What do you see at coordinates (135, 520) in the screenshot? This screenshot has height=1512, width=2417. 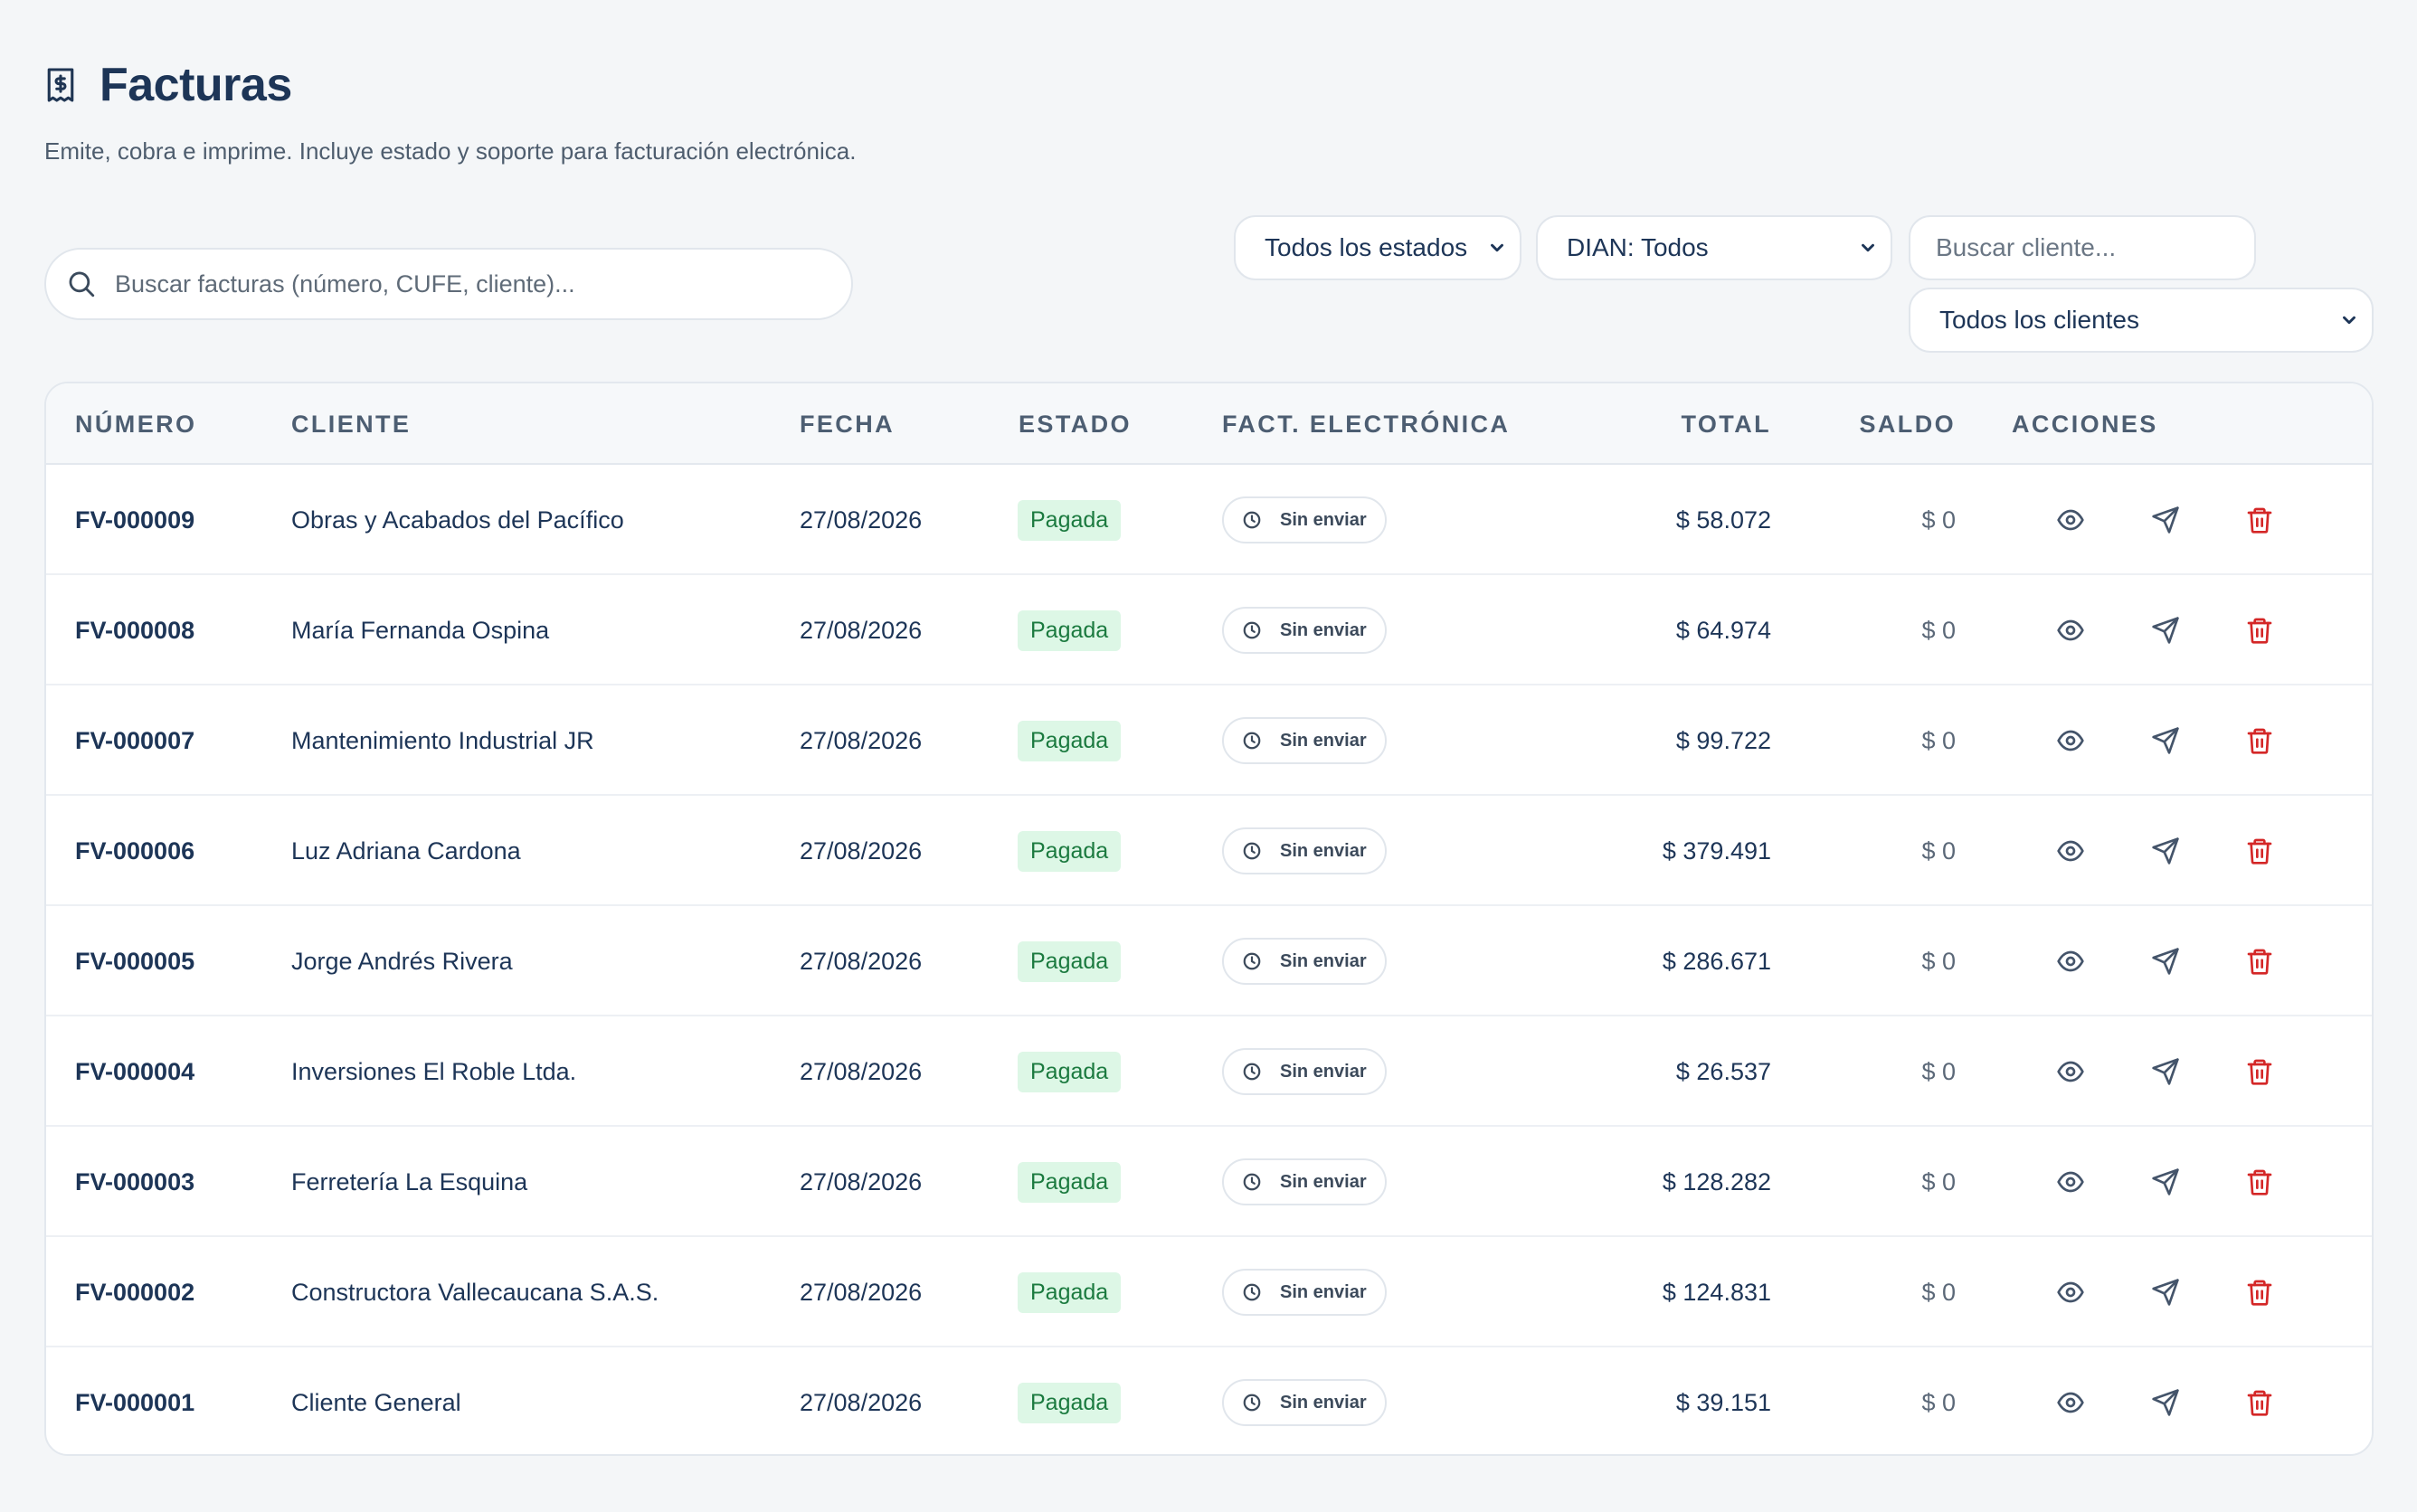 I see `invoice-number: FV-000009` at bounding box center [135, 520].